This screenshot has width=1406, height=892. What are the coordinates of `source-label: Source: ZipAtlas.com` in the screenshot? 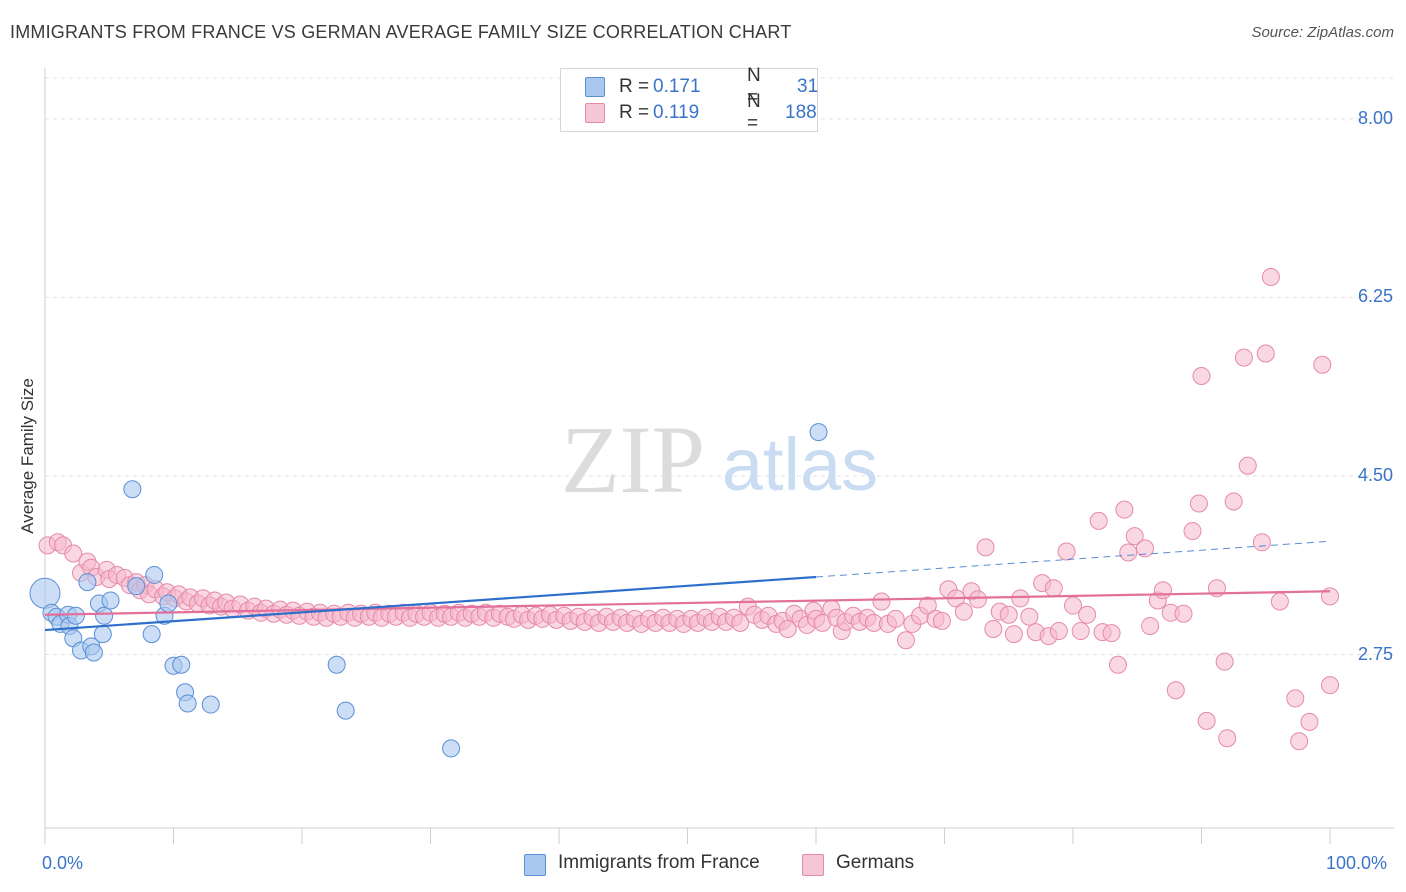 It's located at (1322, 32).